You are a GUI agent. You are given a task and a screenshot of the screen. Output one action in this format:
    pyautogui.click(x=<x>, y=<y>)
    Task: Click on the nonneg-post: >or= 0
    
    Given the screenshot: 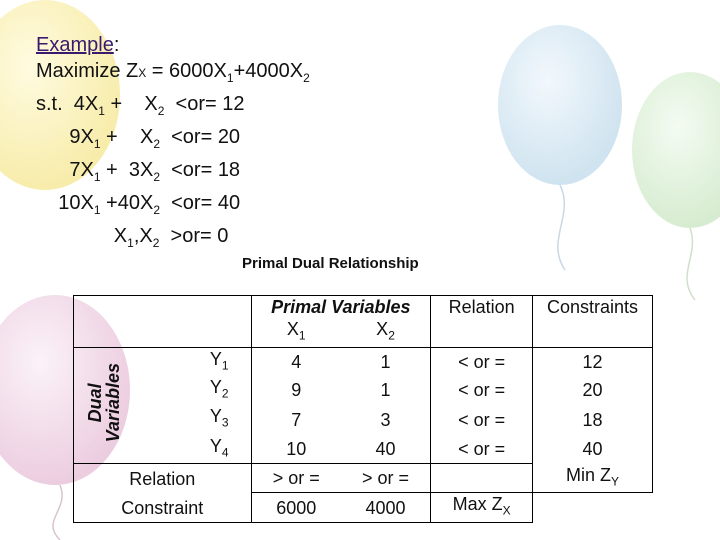 What is the action you would take?
    pyautogui.click(x=194, y=236)
    